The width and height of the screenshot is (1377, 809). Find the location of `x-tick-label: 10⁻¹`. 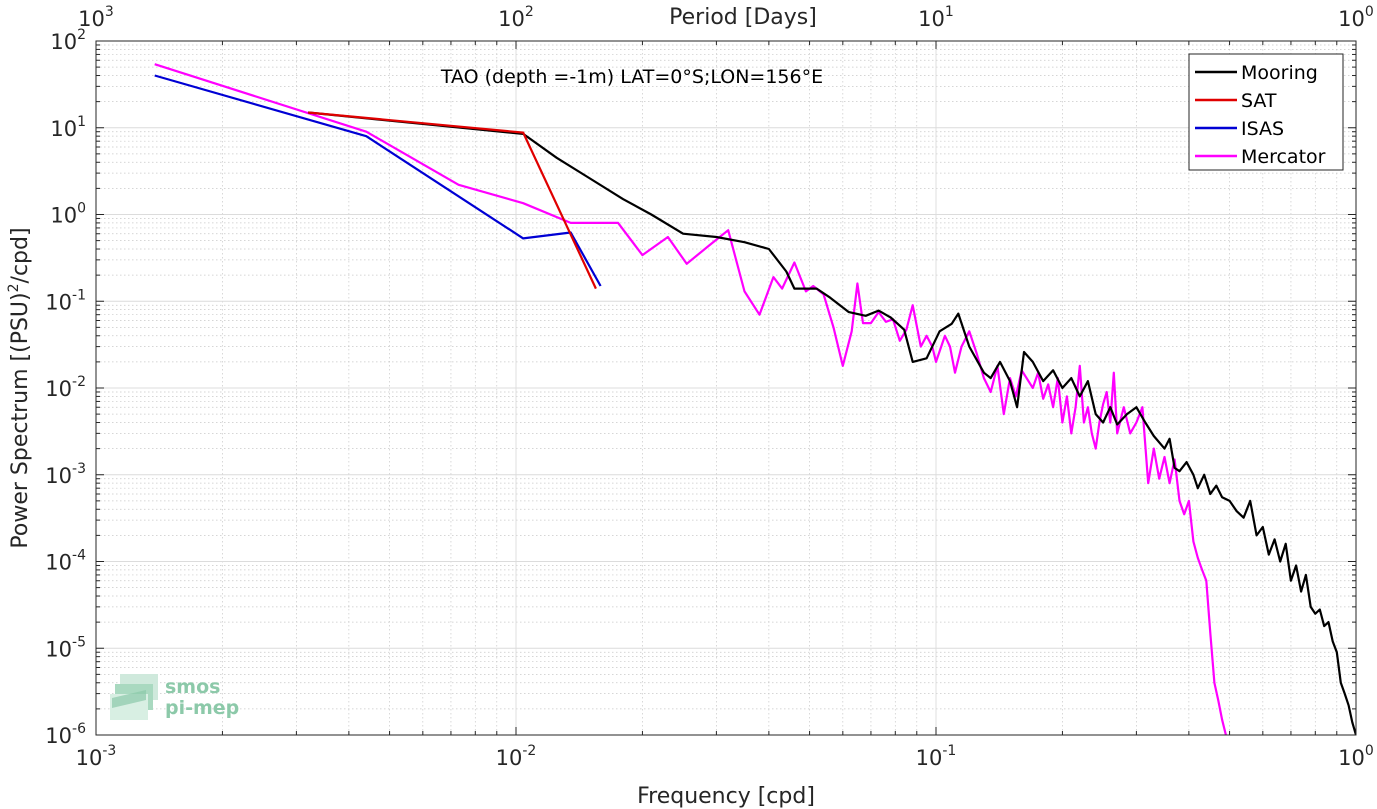

x-tick-label: 10⁻¹ is located at coordinates (936, 756).